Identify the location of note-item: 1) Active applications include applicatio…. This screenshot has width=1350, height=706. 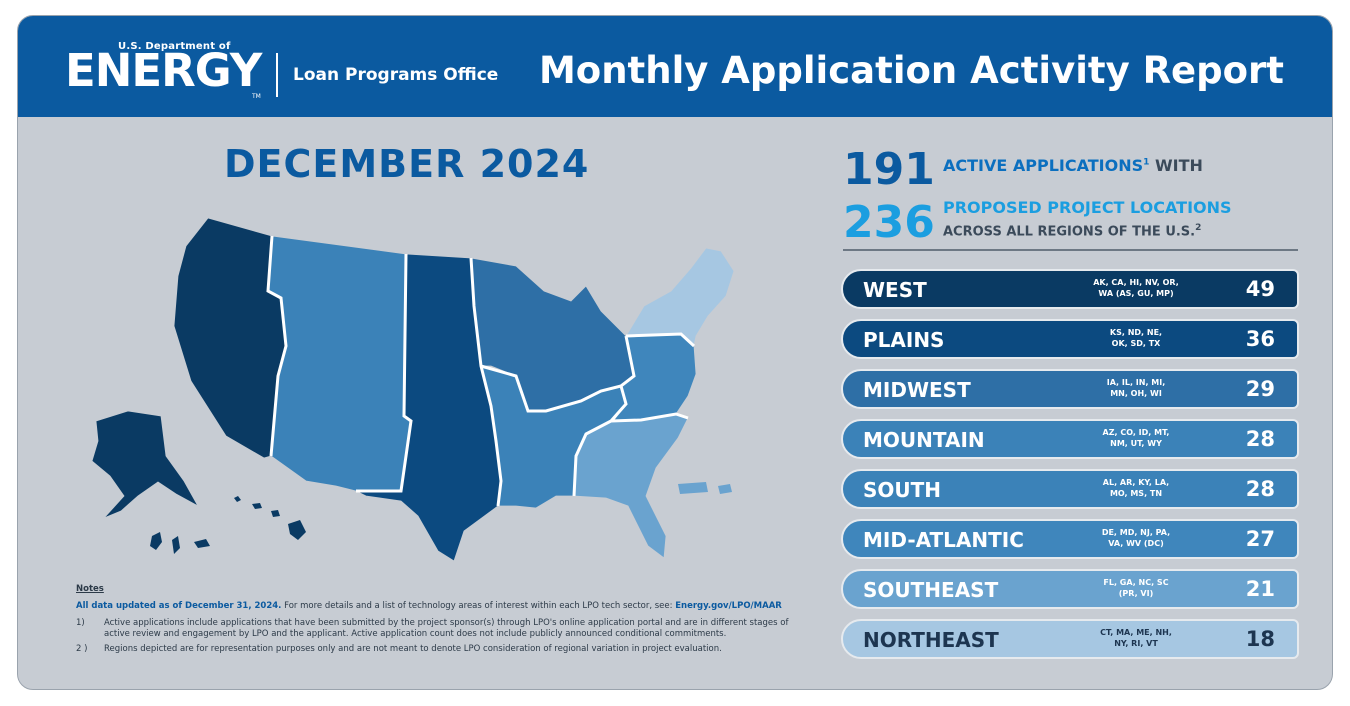
(436, 629).